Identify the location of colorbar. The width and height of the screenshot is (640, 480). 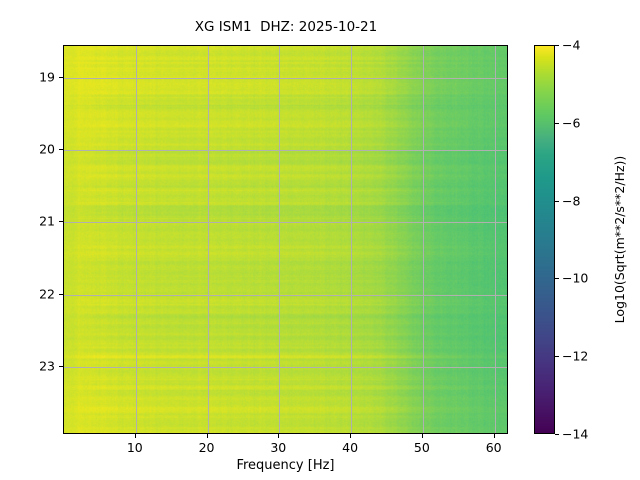
(544, 239).